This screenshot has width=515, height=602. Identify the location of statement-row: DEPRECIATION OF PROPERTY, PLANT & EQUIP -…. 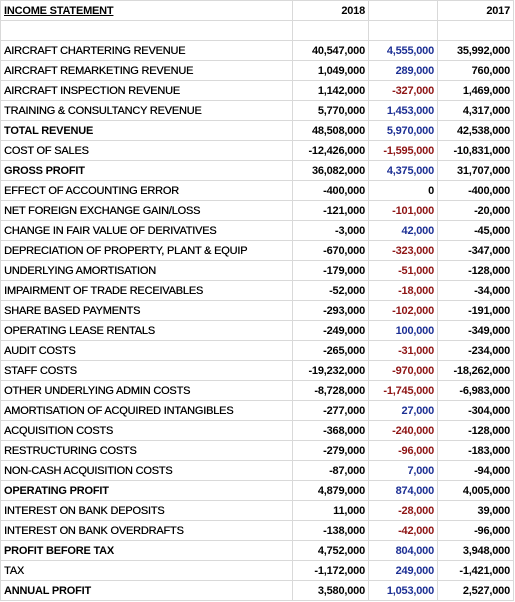
(257, 250).